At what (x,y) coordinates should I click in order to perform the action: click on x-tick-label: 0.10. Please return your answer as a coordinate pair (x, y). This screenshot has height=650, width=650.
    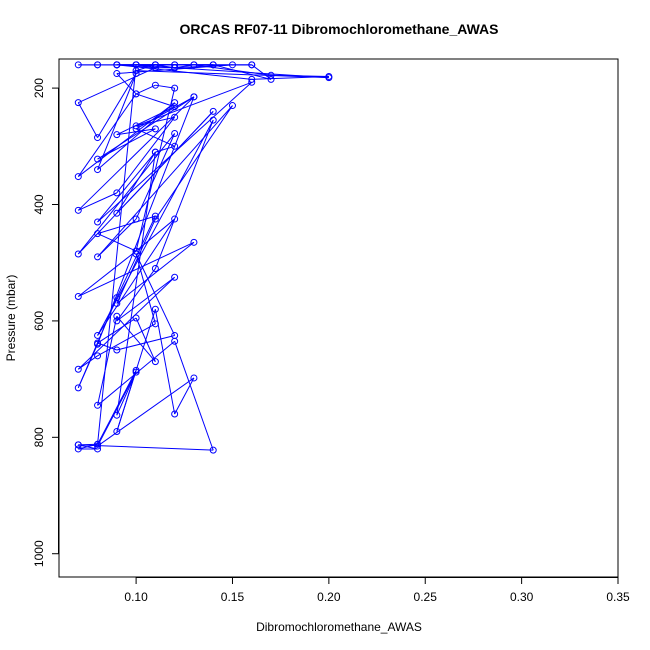
    Looking at the image, I should click on (136, 597).